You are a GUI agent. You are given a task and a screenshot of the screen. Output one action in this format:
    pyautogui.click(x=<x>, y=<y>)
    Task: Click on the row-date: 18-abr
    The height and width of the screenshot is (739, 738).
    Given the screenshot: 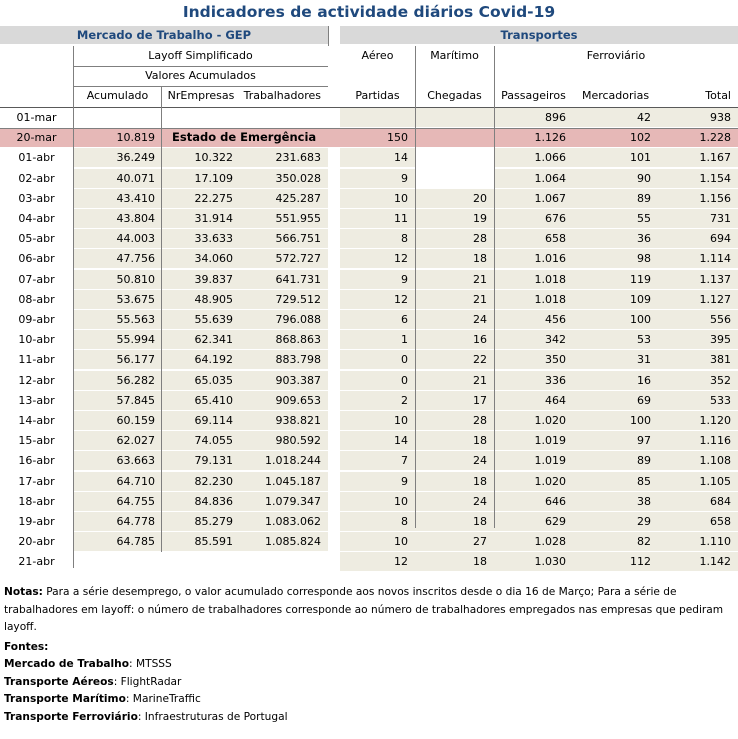 What is the action you would take?
    pyautogui.click(x=36, y=501)
    